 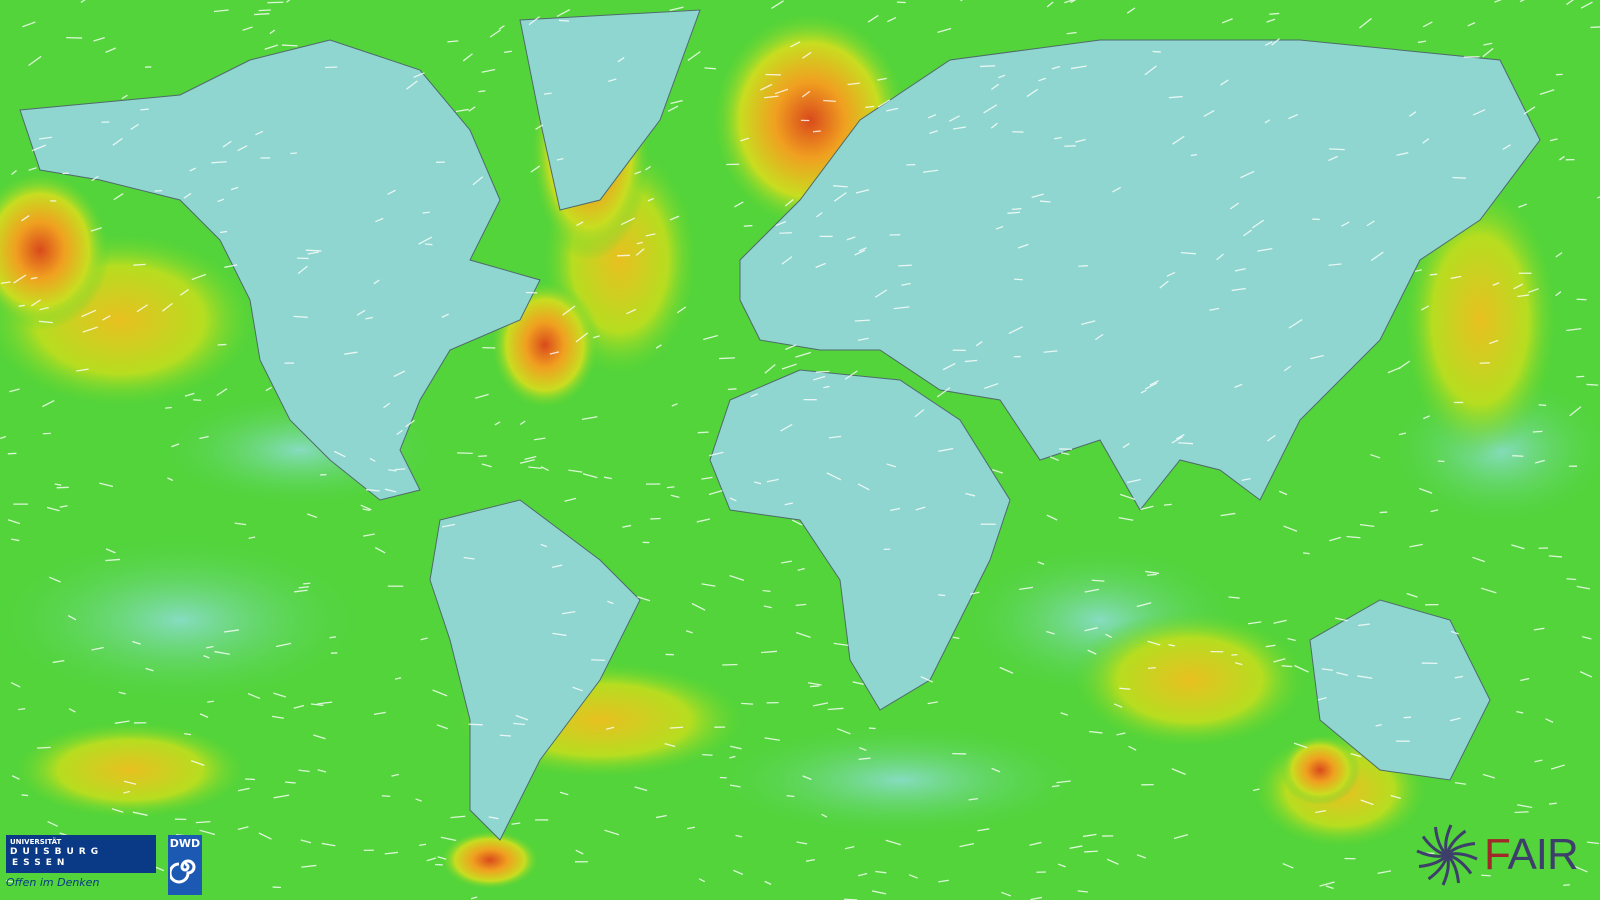 I want to click on logo-text: DUISBURG, so click(x=57, y=852).